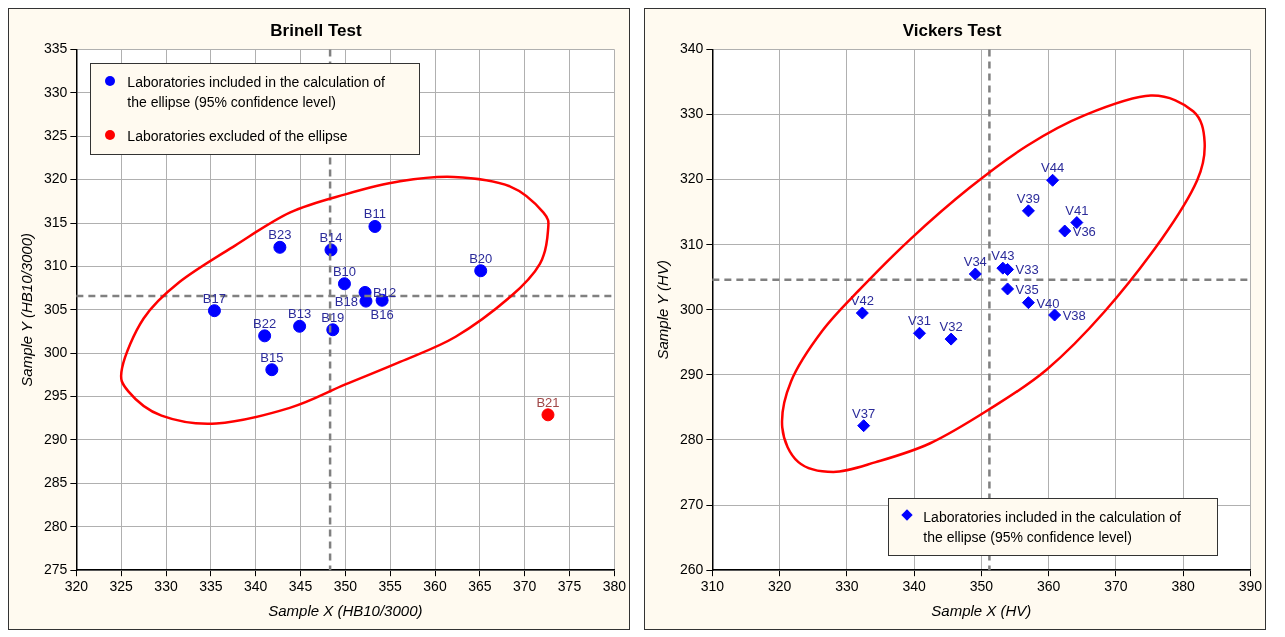  What do you see at coordinates (1074, 316) in the screenshot?
I see `data-label: V38` at bounding box center [1074, 316].